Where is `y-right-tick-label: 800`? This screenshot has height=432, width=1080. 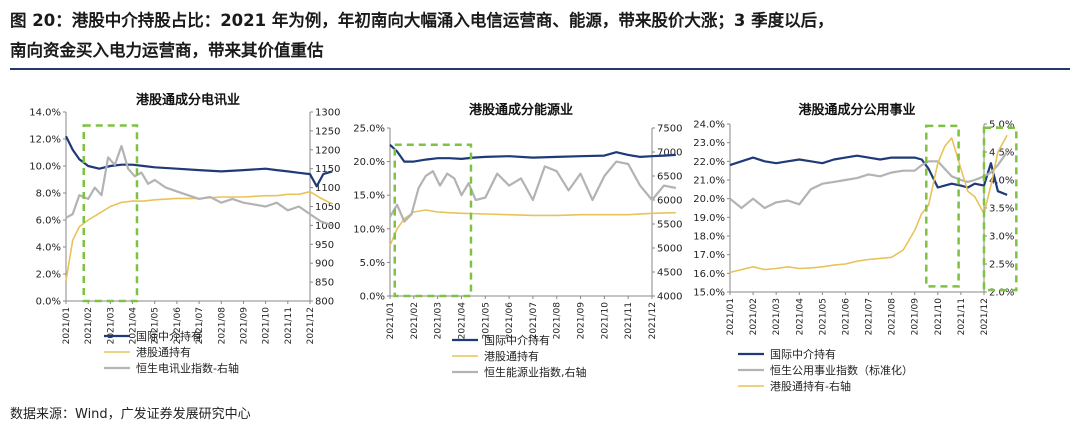 y-right-tick-label: 800 is located at coordinates (324, 302).